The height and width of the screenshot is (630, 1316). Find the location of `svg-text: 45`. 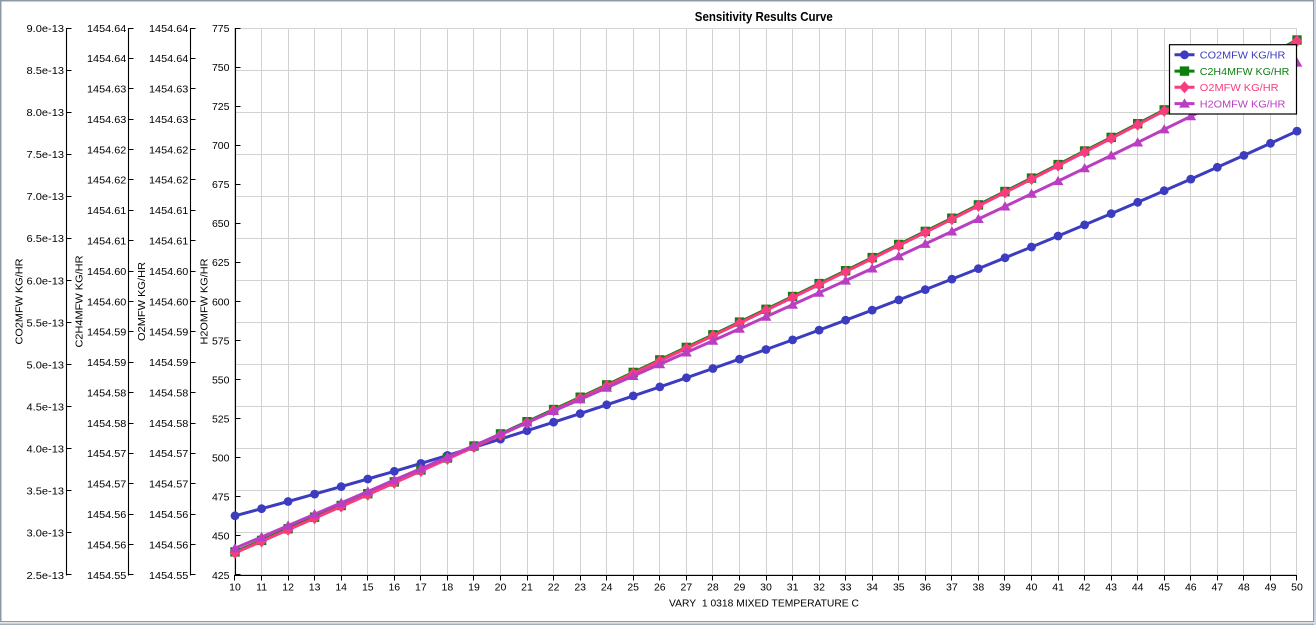

svg-text: 45 is located at coordinates (1164, 587).